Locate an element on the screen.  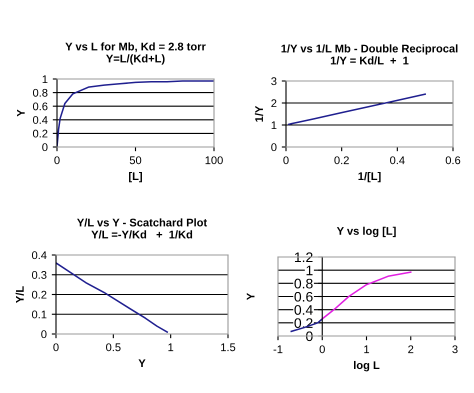
y-tick-label: 3 is located at coordinates (273, 81).